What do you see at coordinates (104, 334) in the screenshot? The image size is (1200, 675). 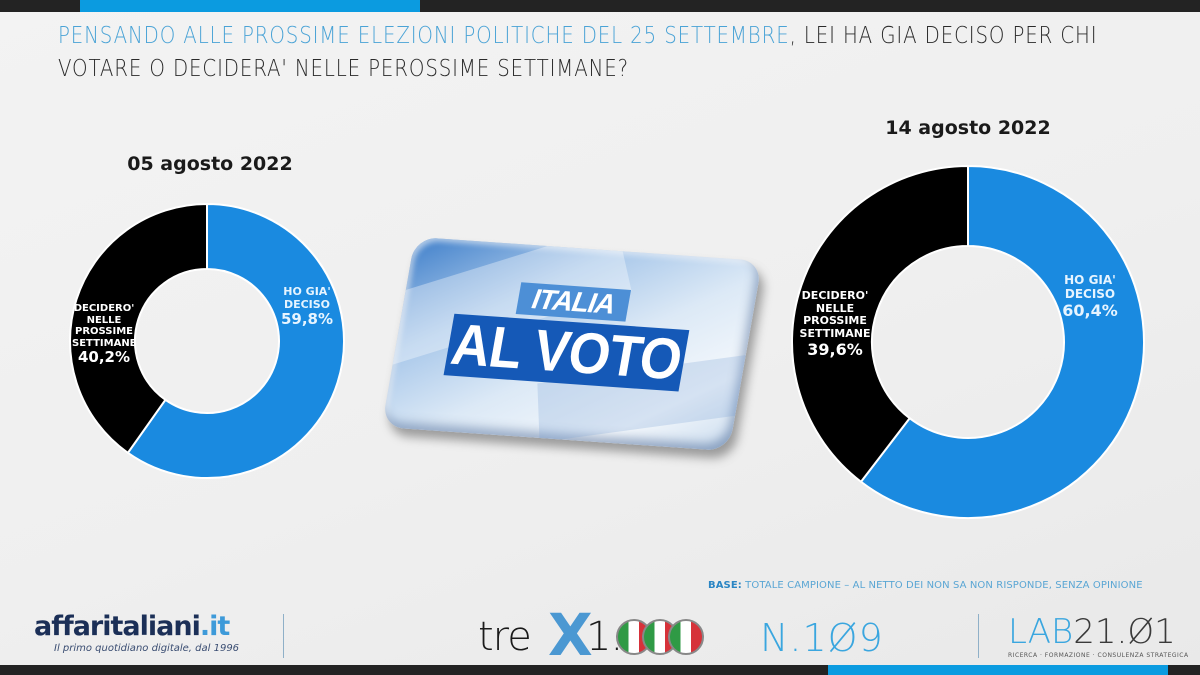 I see `label-undecided-left: DECIDERO' NELLE PROSSIME SETTIMANE 40,2%` at bounding box center [104, 334].